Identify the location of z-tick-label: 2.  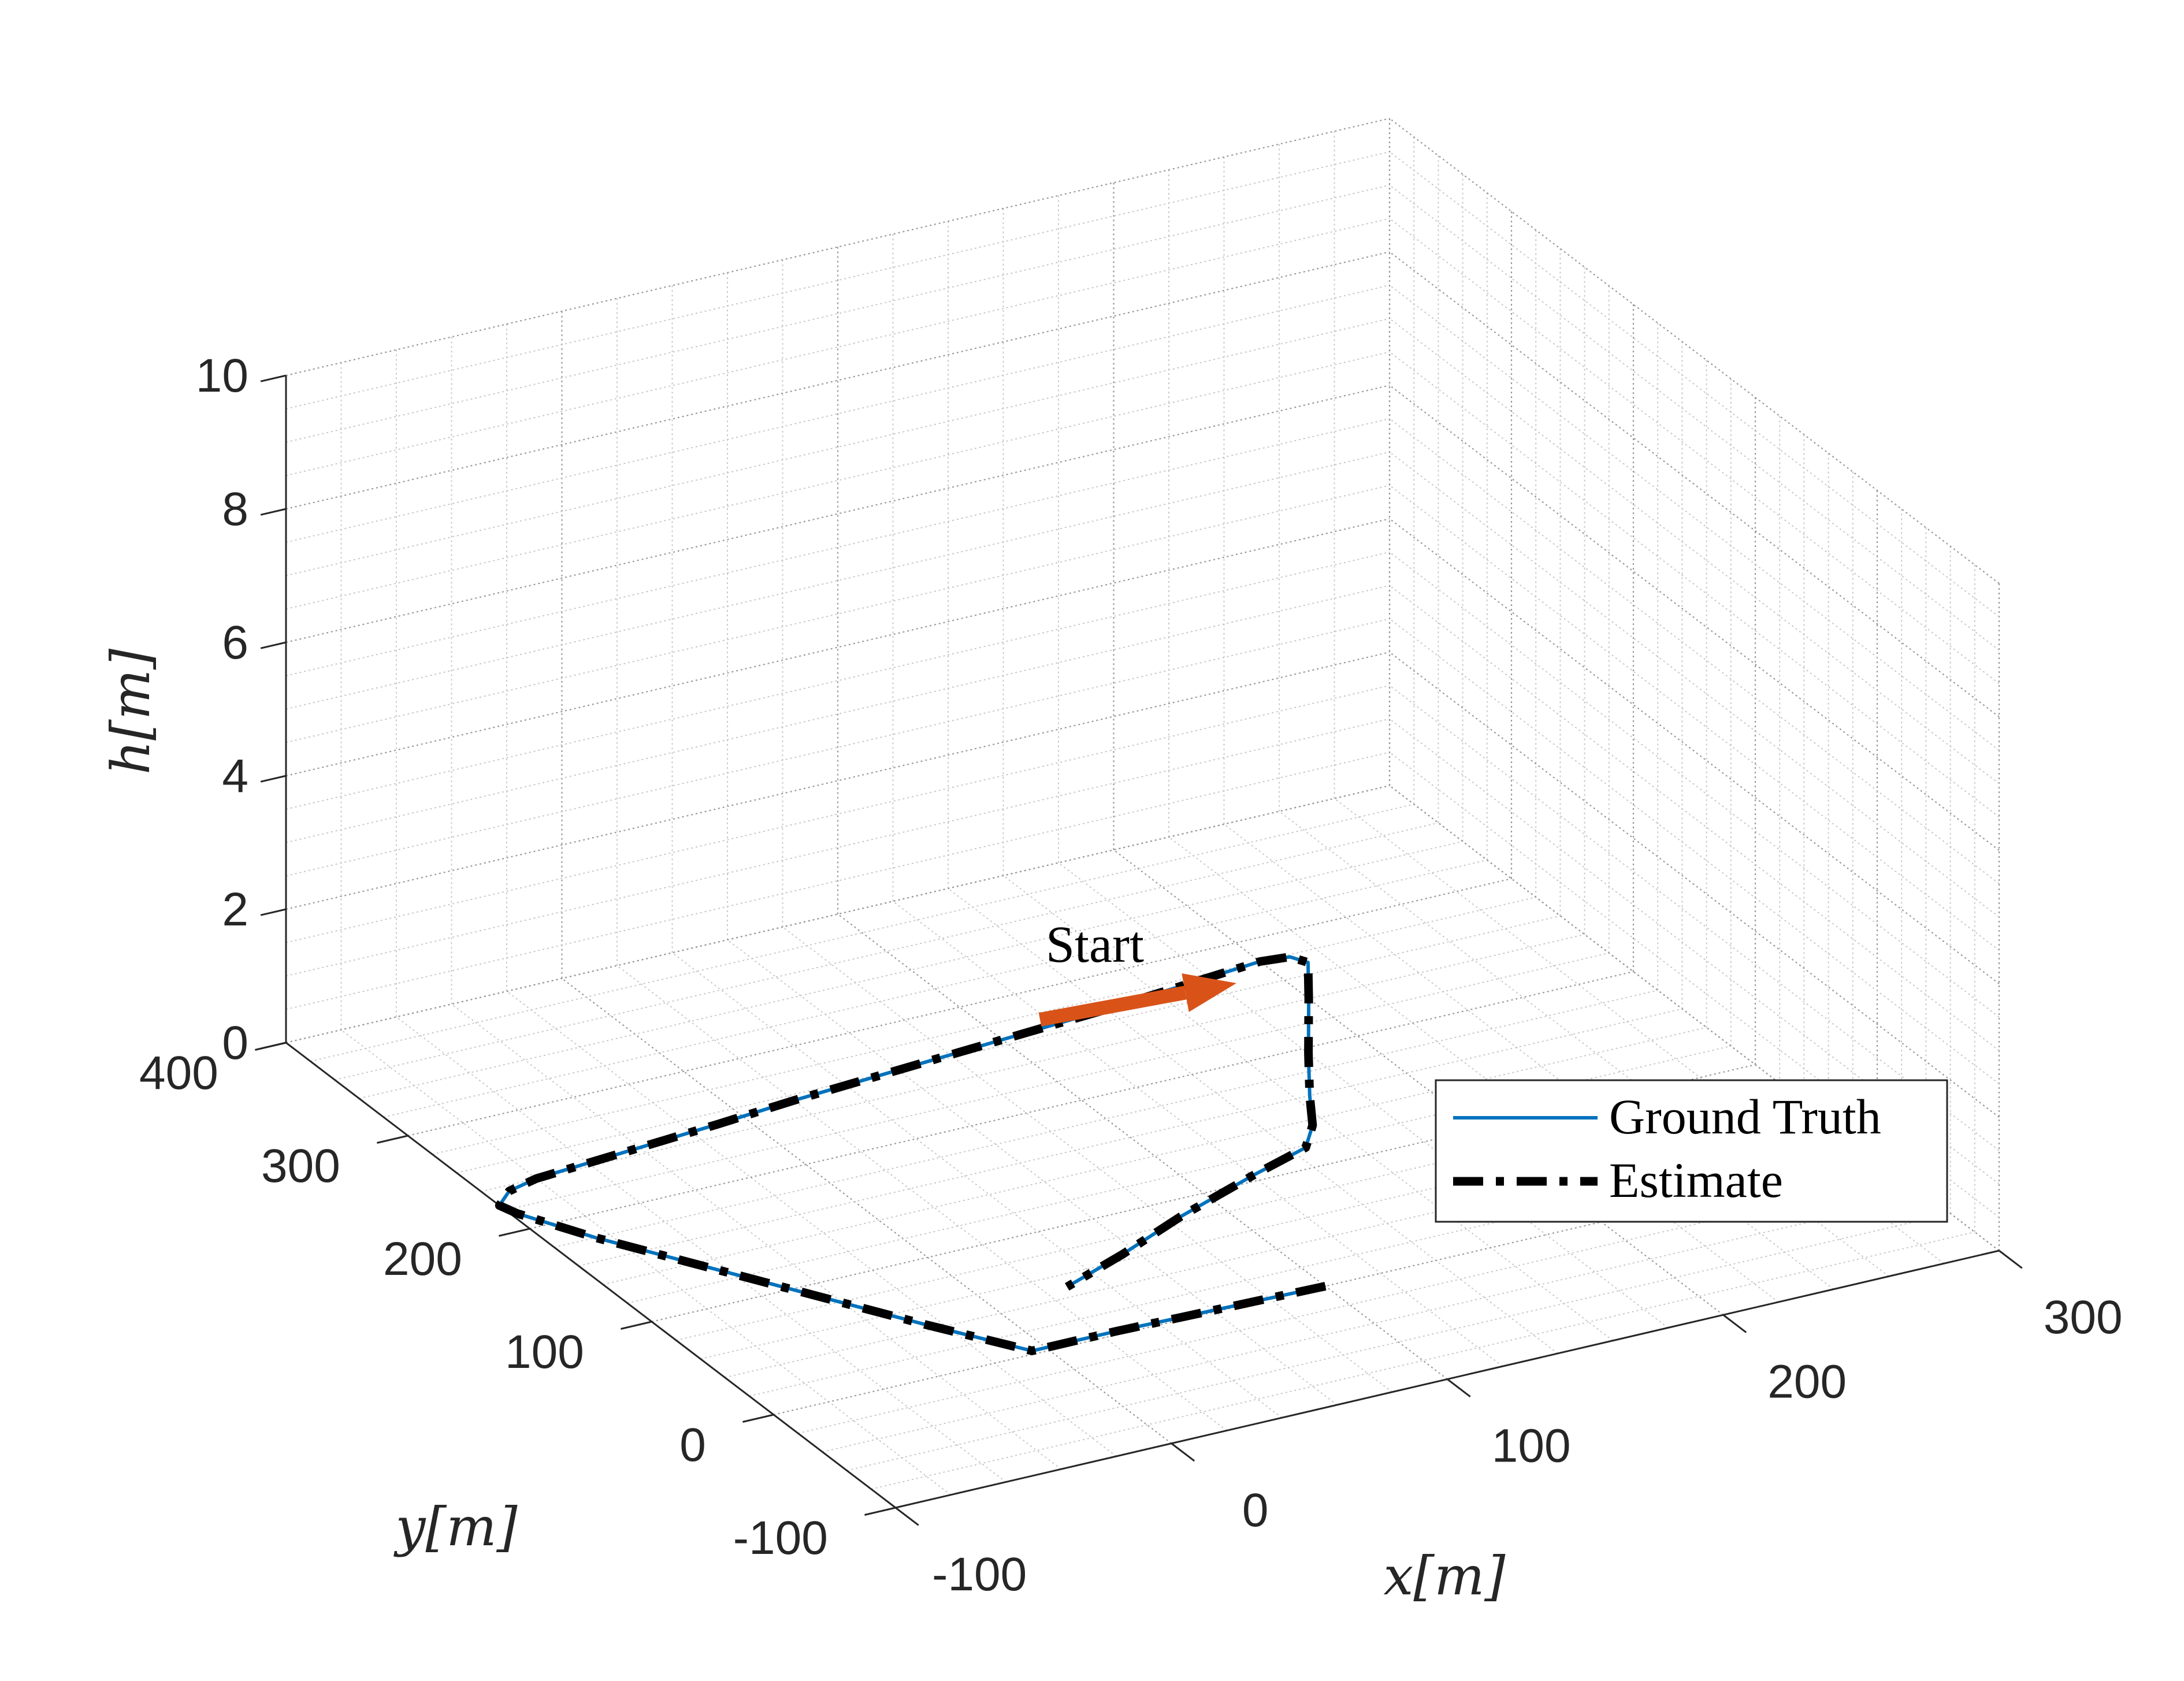
(235, 909).